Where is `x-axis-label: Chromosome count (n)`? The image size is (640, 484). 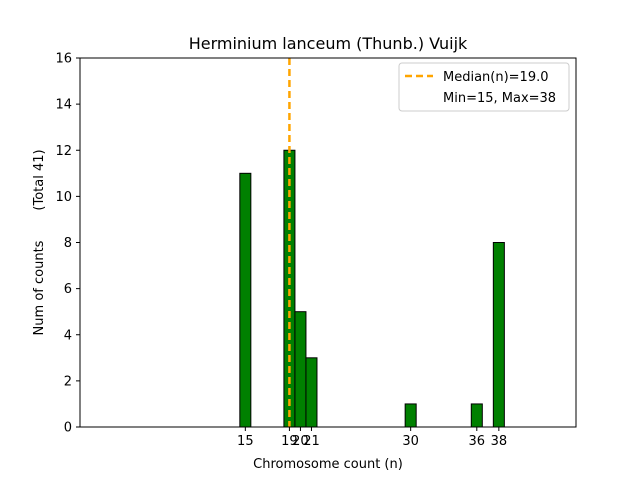 x-axis-label: Chromosome count (n) is located at coordinates (328, 464).